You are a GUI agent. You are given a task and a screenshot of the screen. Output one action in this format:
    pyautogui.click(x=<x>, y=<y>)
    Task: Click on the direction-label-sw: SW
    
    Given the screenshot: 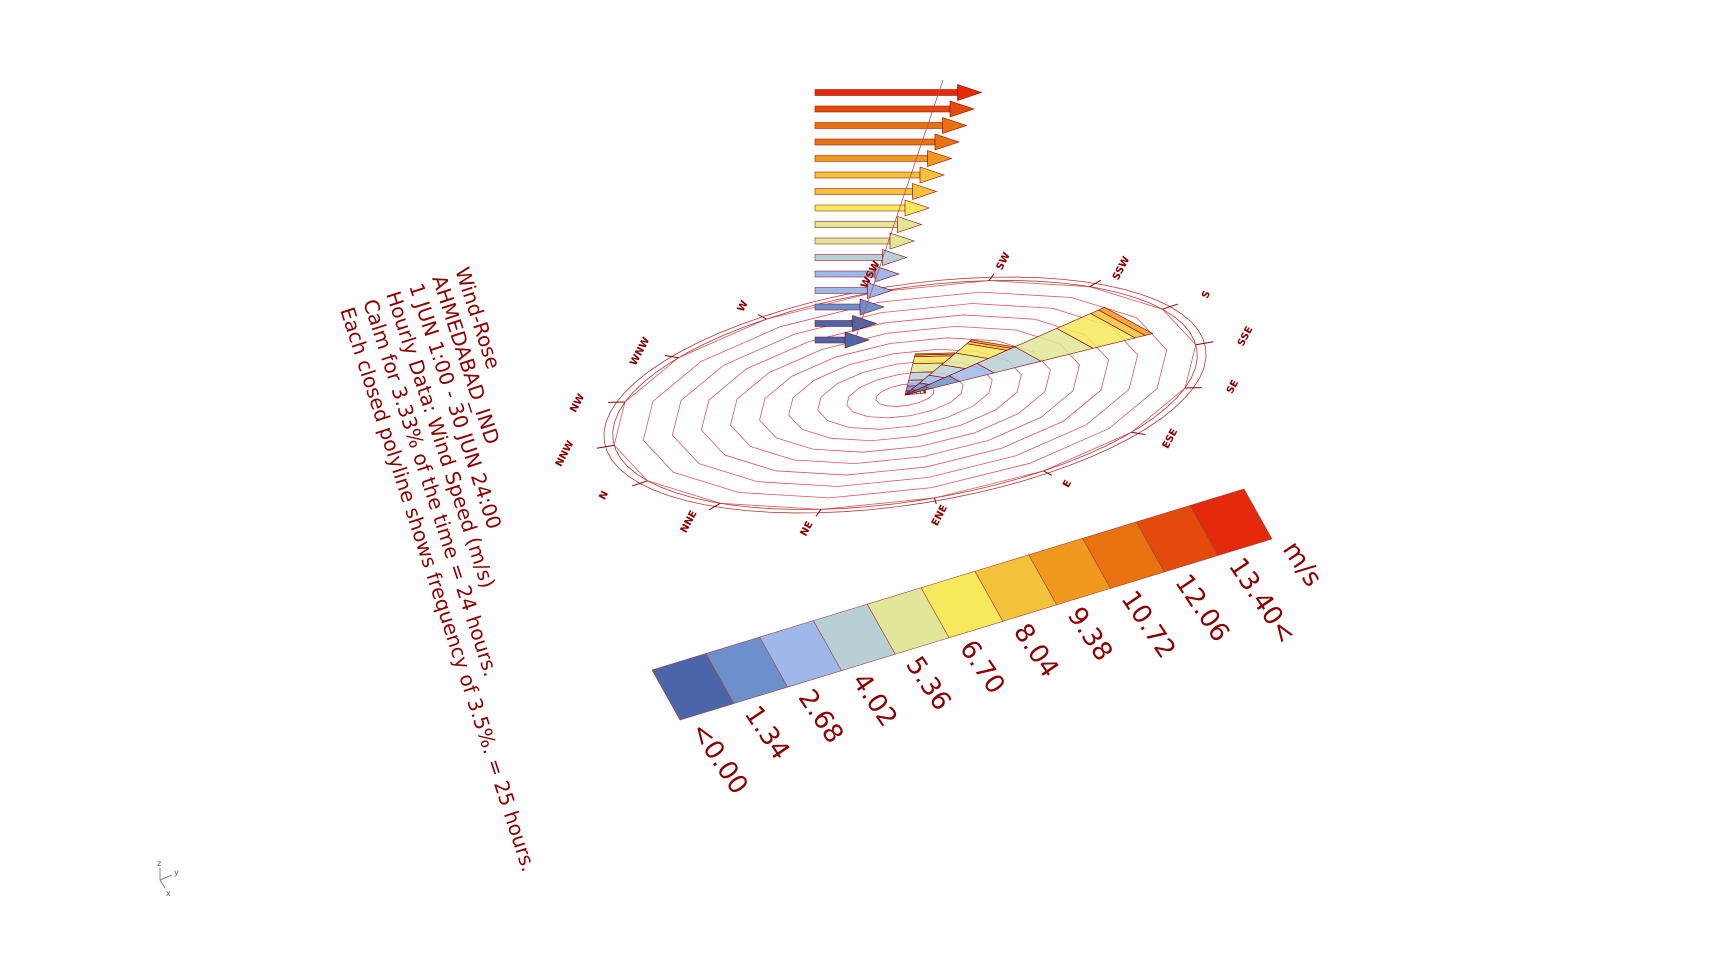 What is the action you would take?
    pyautogui.click(x=1004, y=261)
    